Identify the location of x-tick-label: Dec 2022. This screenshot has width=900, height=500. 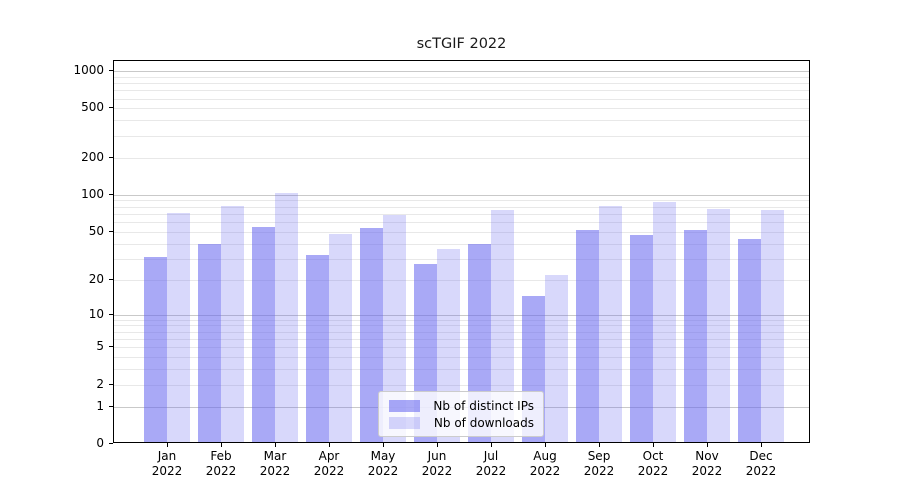
(761, 463).